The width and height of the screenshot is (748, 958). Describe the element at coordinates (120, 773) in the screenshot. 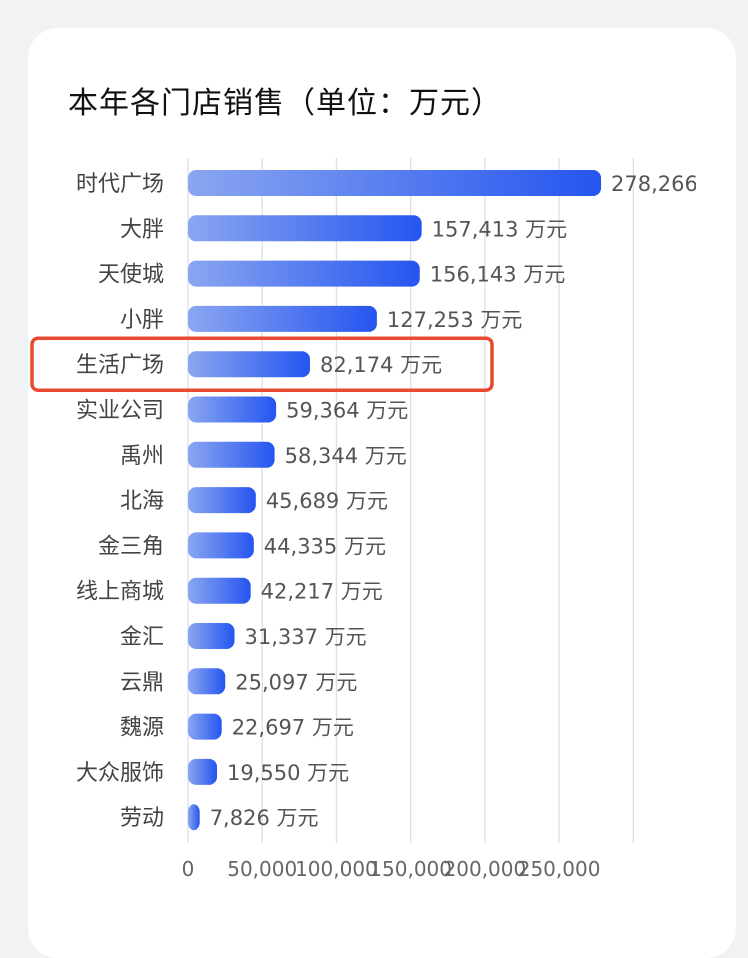

I see `category-label: 大众服饰` at that location.